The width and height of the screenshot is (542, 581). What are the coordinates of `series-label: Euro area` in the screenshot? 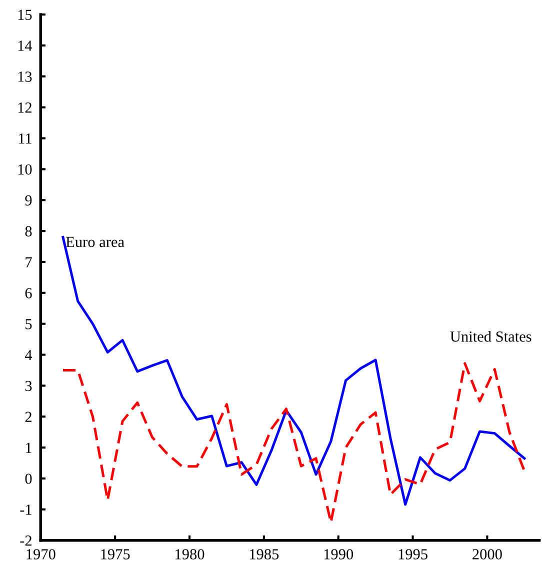 It's located at (95, 242).